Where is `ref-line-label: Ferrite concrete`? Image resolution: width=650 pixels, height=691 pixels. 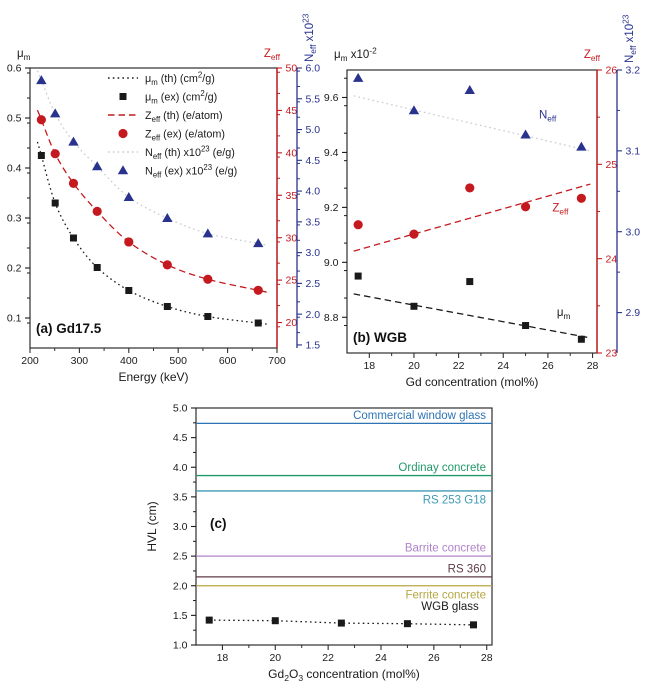 ref-line-label: Ferrite concrete is located at coordinates (445, 595).